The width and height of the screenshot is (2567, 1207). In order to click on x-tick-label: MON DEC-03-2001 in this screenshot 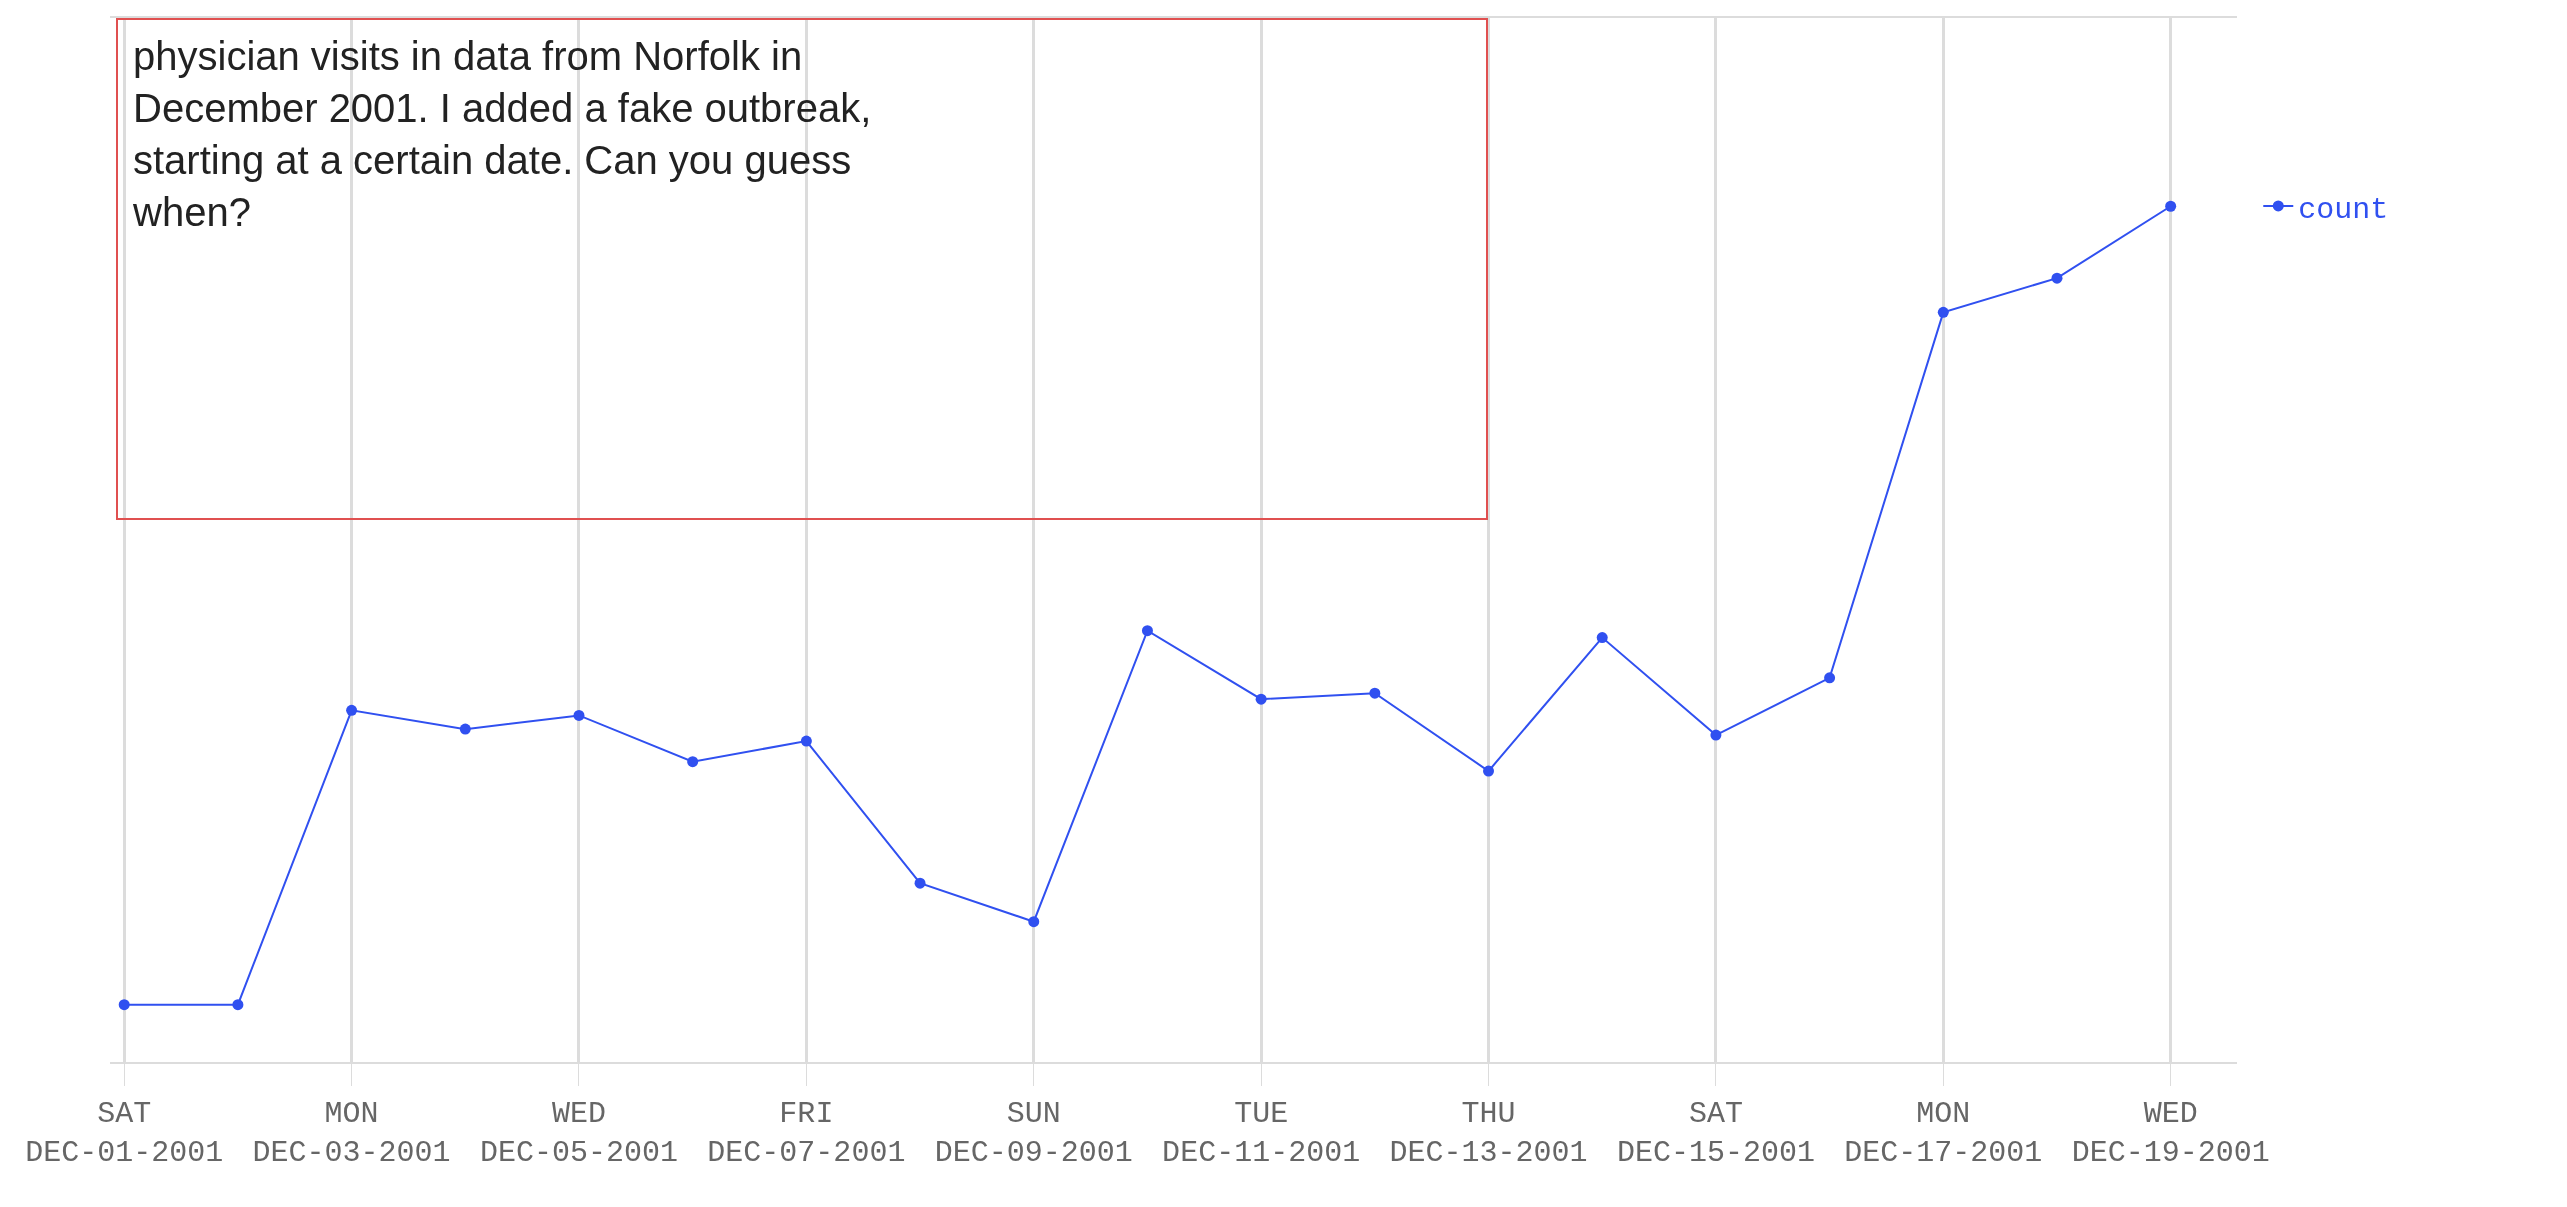, I will do `click(351, 1133)`.